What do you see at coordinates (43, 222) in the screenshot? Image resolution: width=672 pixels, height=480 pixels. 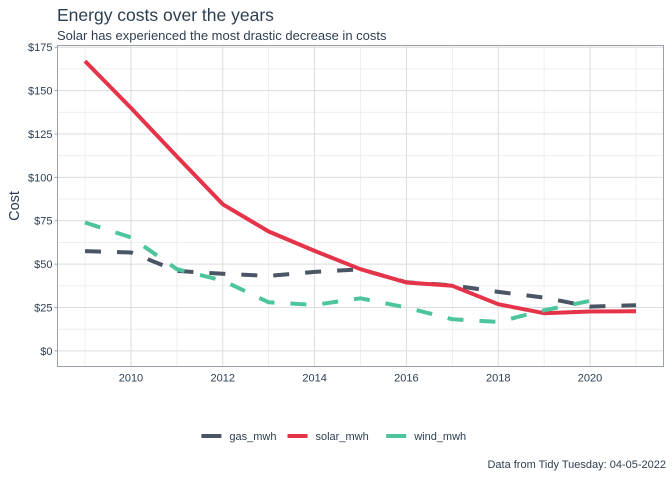 I see `y-tick-label: $75` at bounding box center [43, 222].